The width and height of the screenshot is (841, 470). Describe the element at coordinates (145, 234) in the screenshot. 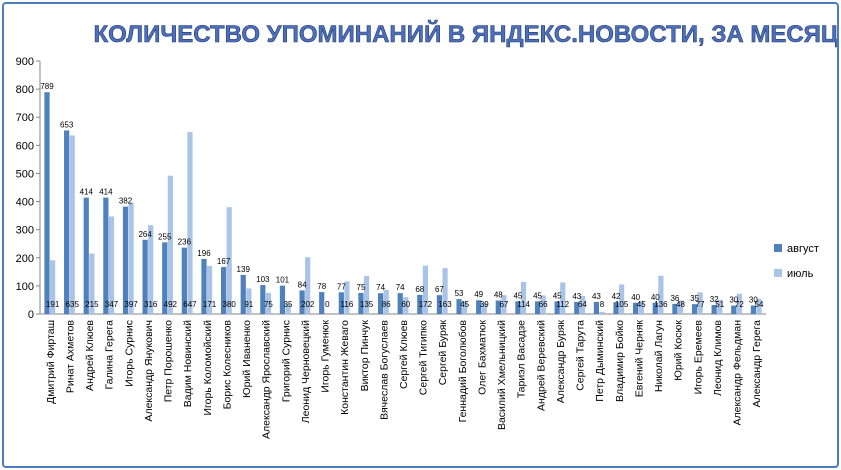

I see `data-label-august: 264` at that location.